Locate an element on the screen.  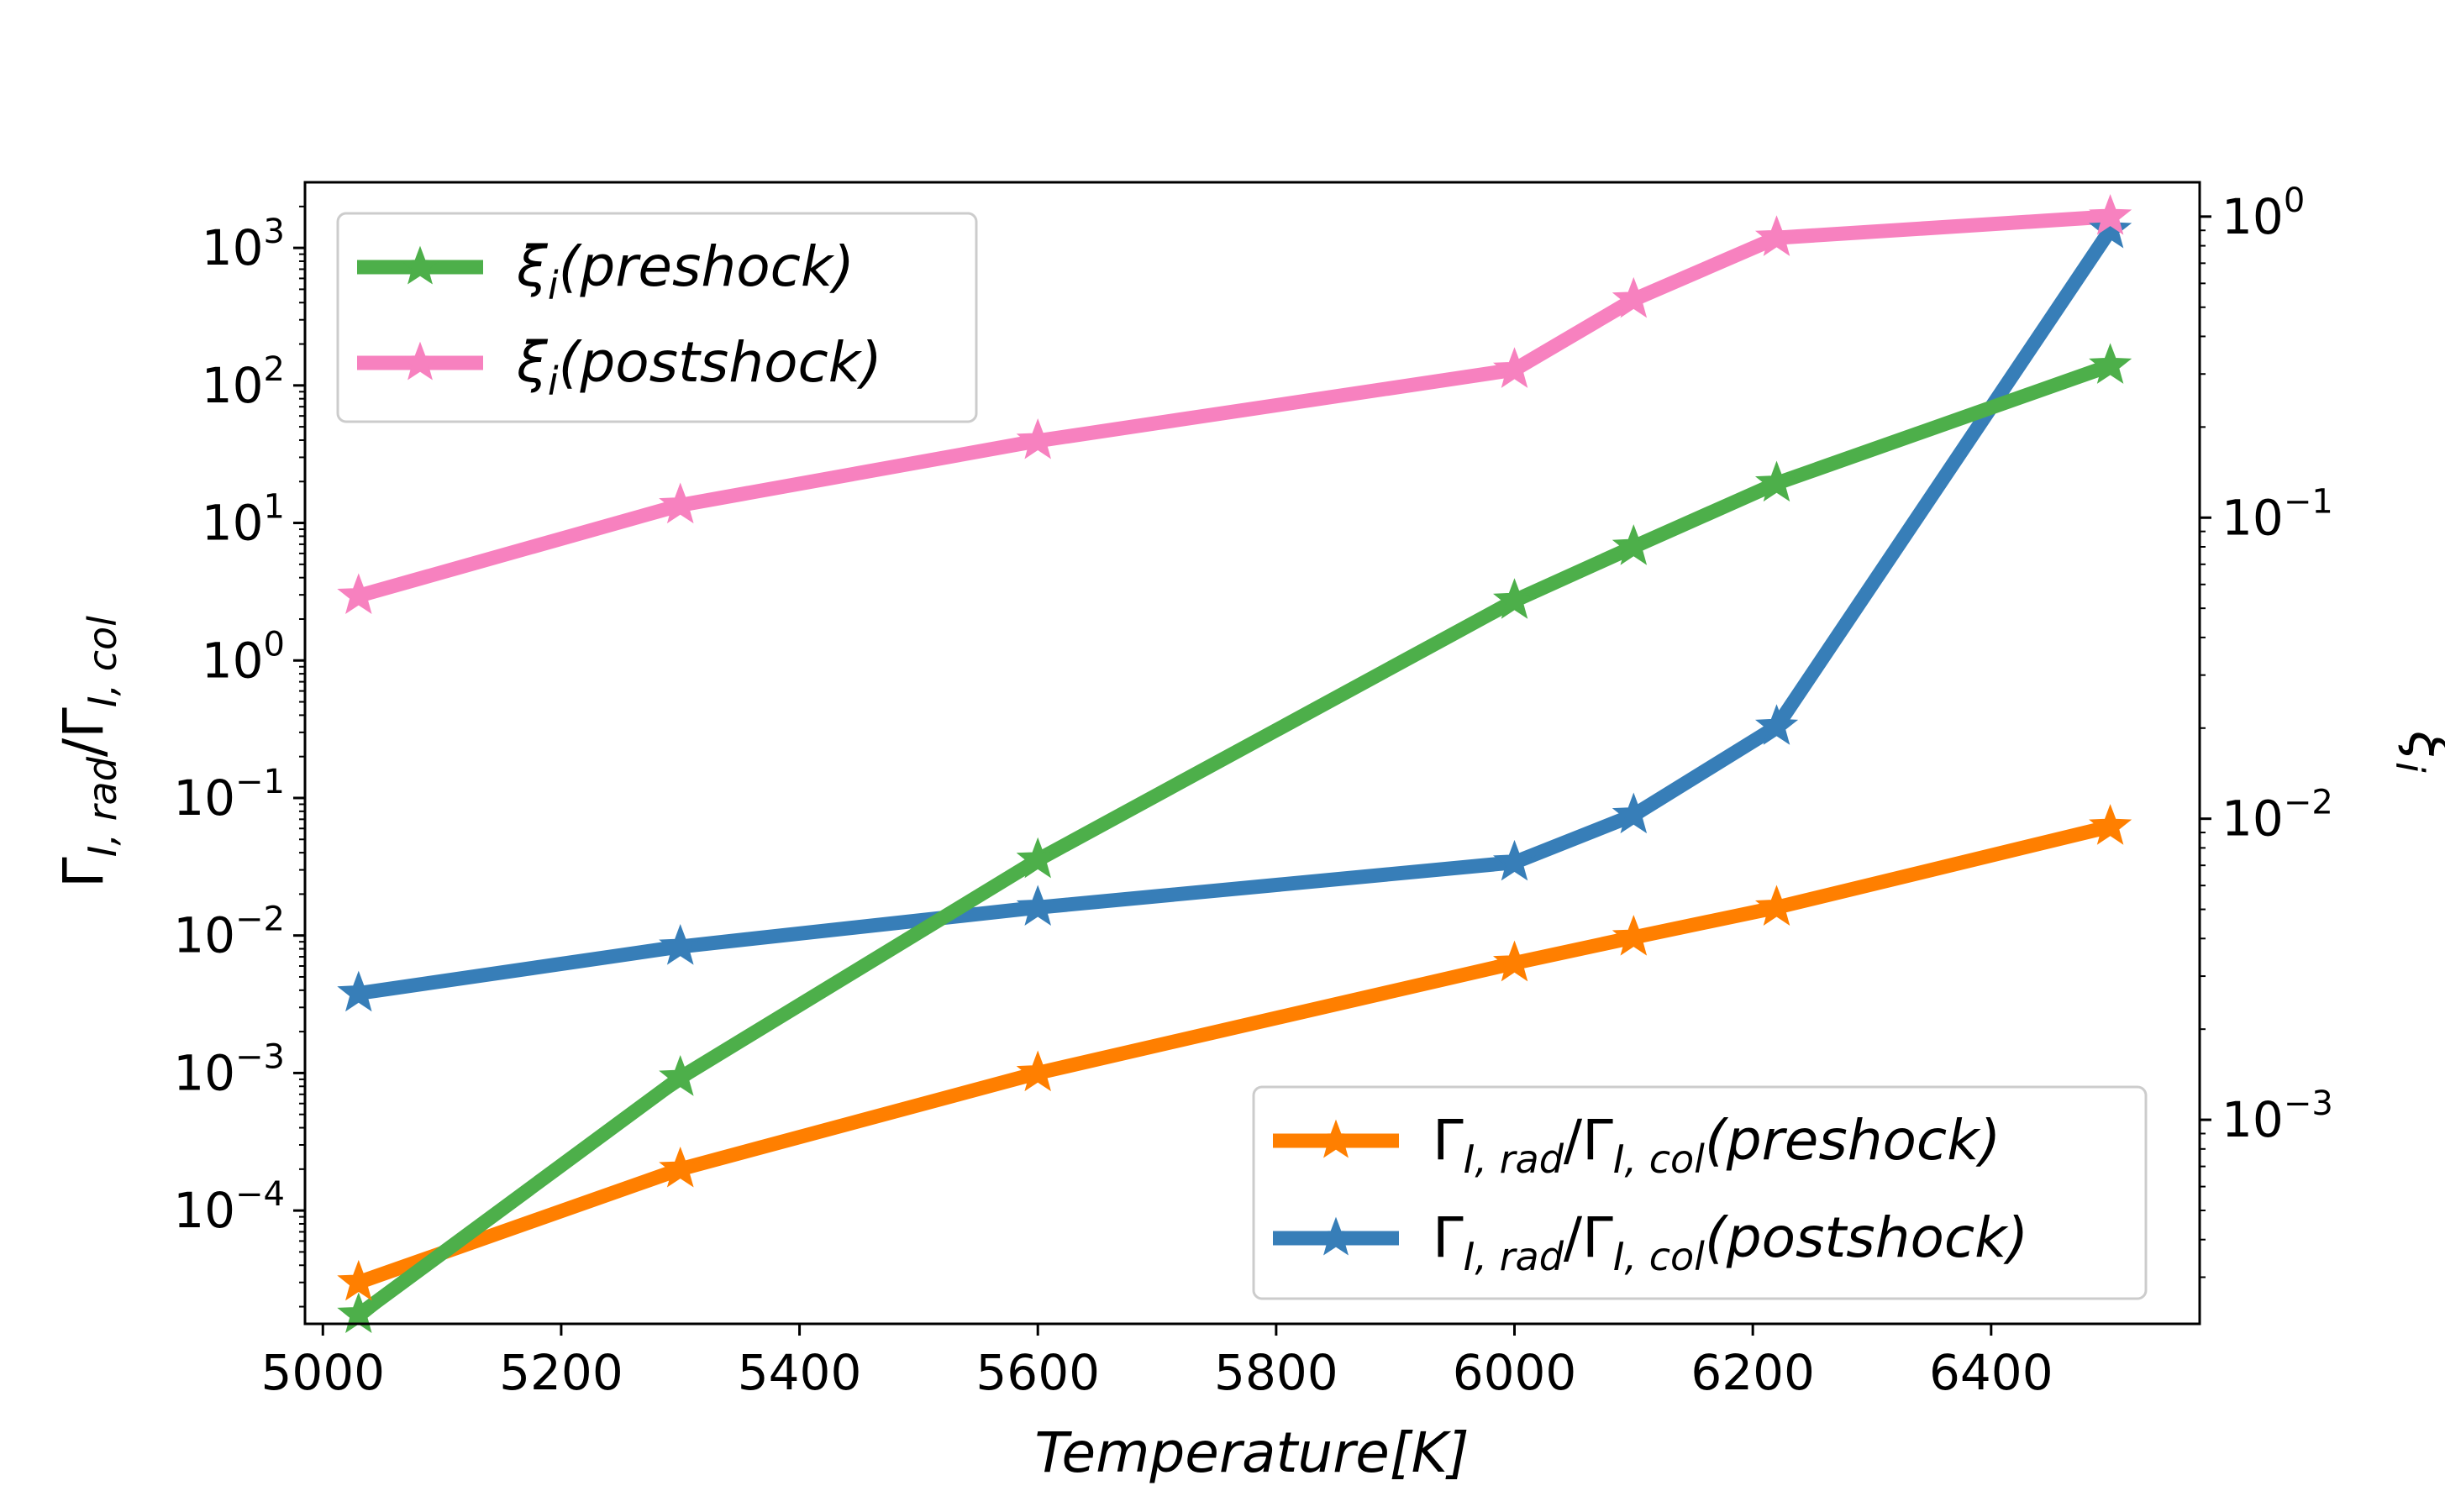
x-tick-label: 6000 is located at coordinates (1515, 1372).